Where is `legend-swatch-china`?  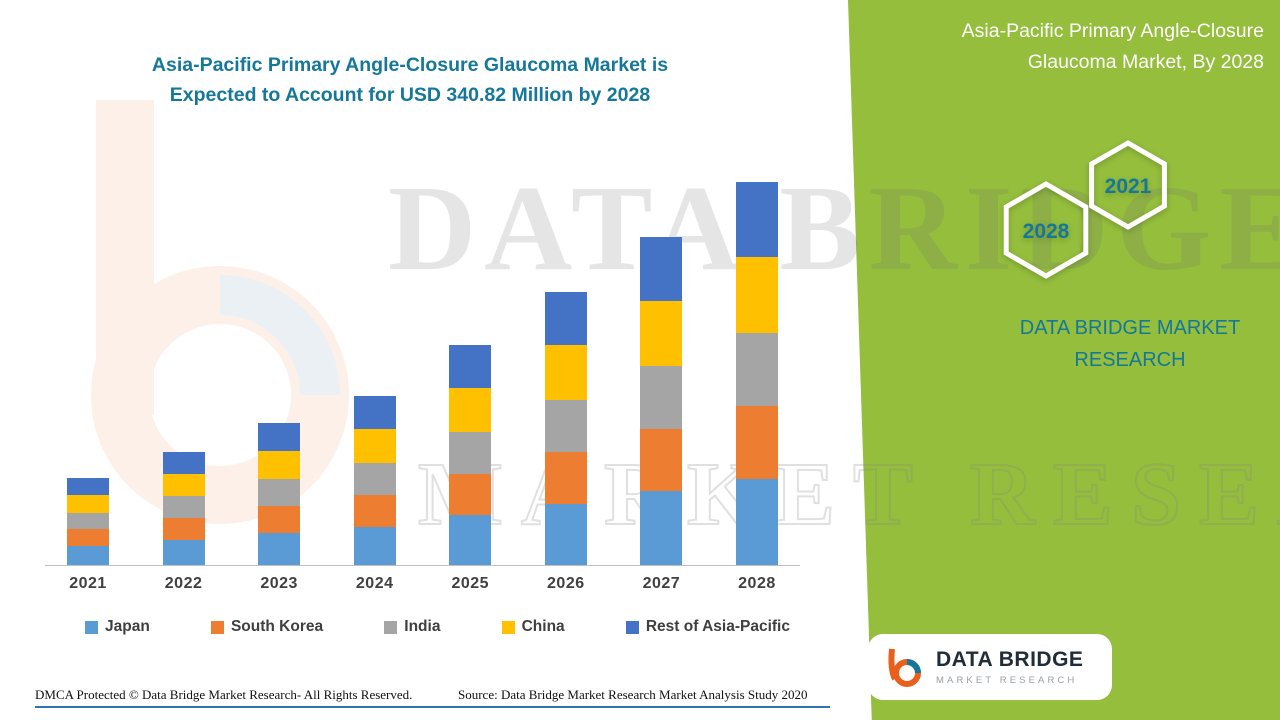 legend-swatch-china is located at coordinates (508, 627).